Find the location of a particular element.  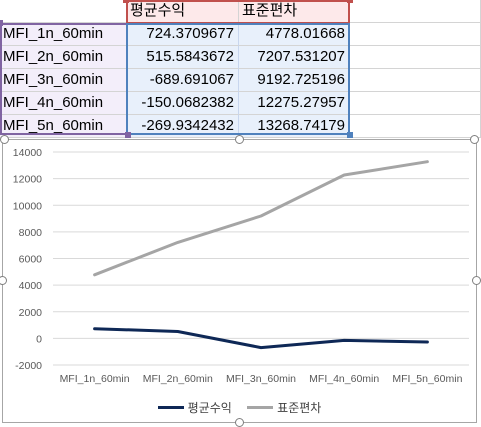

row-label: MFI_1n_60min is located at coordinates (63, 34).